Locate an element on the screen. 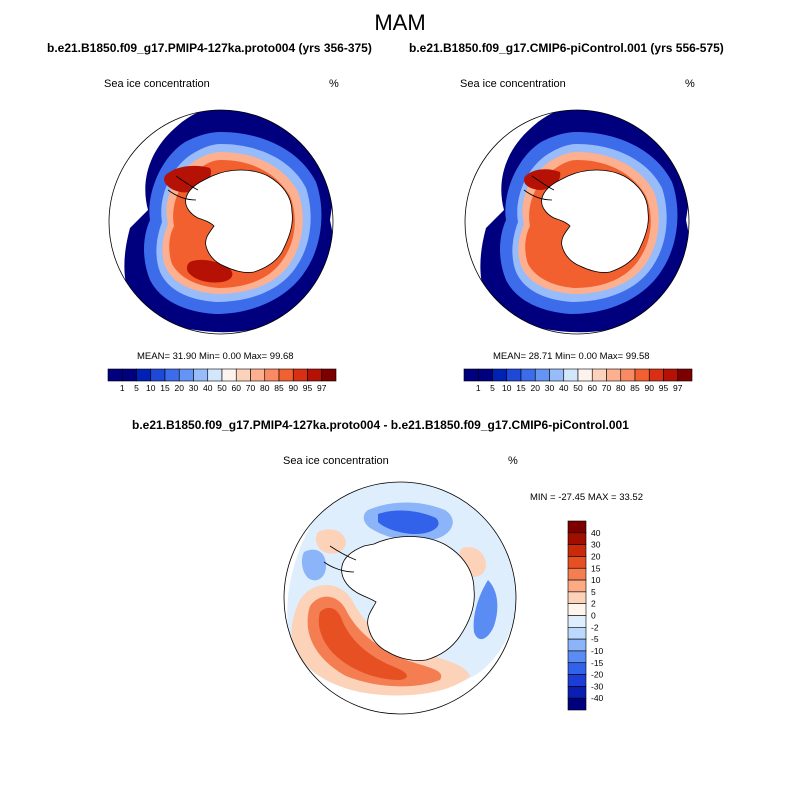 Image resolution: width=800 pixels, height=800 pixels. panel2-colorbar-tick-label: 80 is located at coordinates (621, 388).